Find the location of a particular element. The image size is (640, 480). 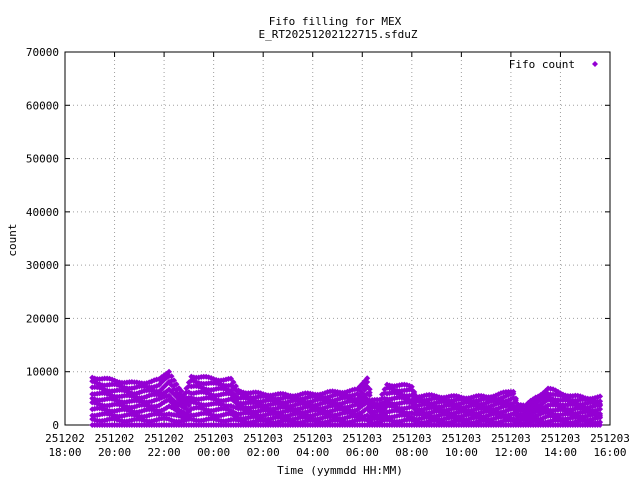

chart-title-line-2: E_RT20251202122715.sfduZ is located at coordinates (338, 34).